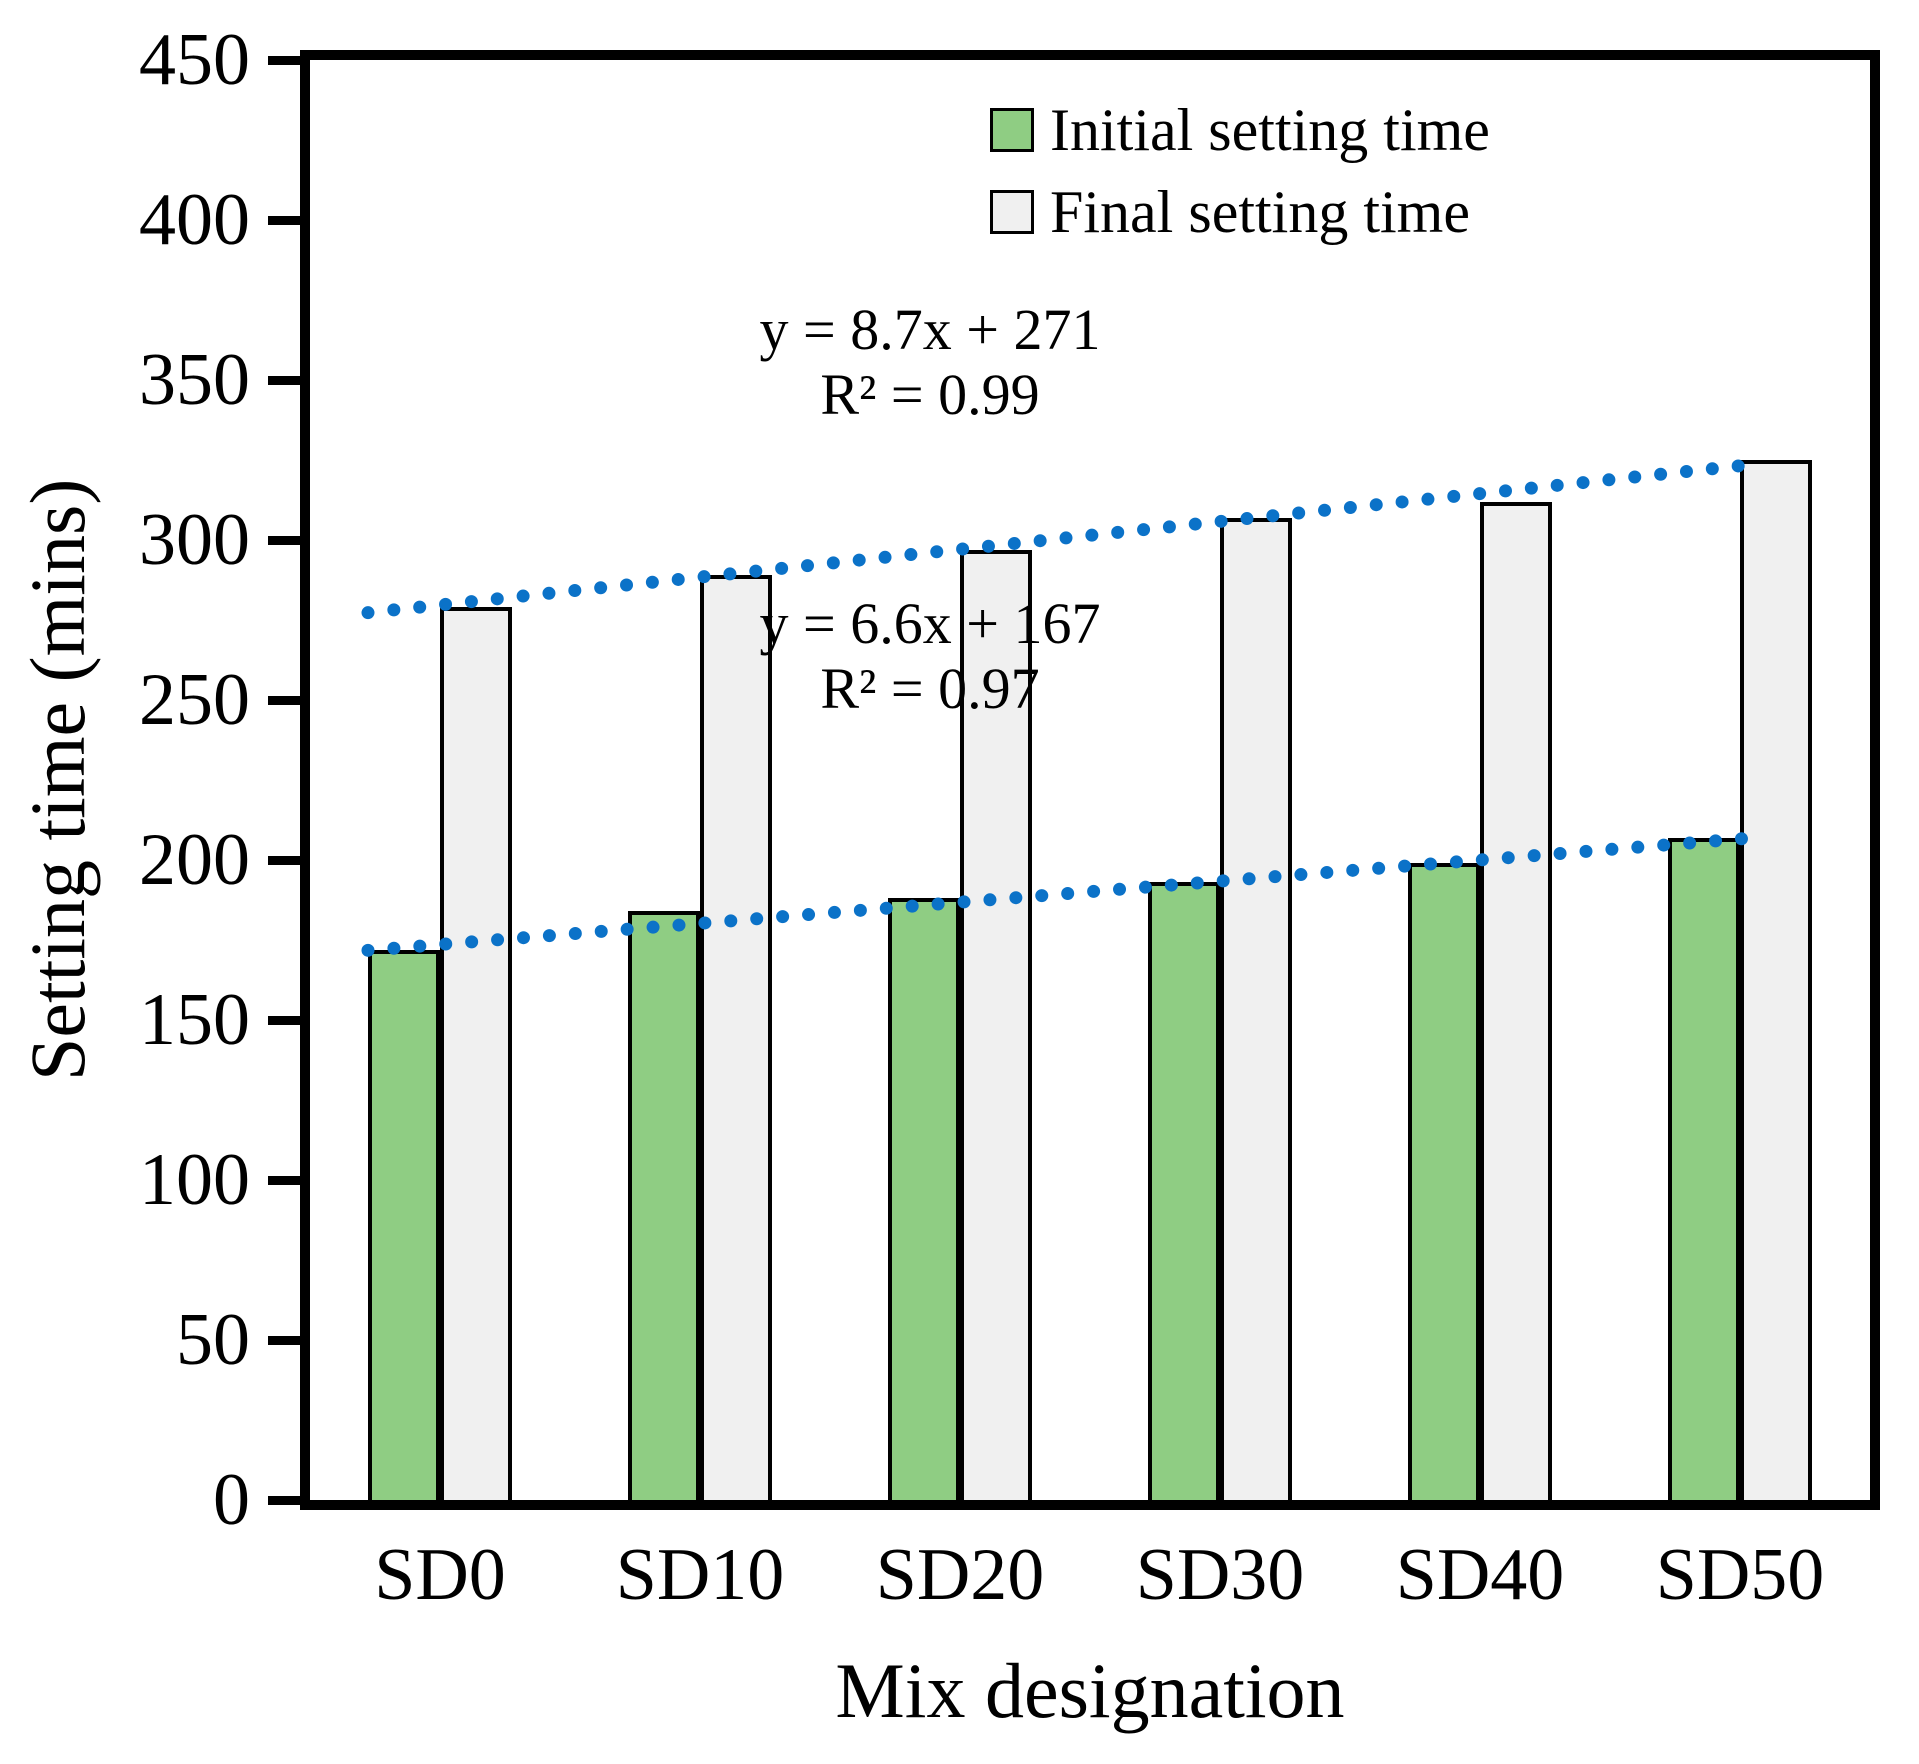 This screenshot has width=1919, height=1764. I want to click on trendline-annotation-initial: y = 6.6x + 167 R² = 0.97, so click(930, 656).